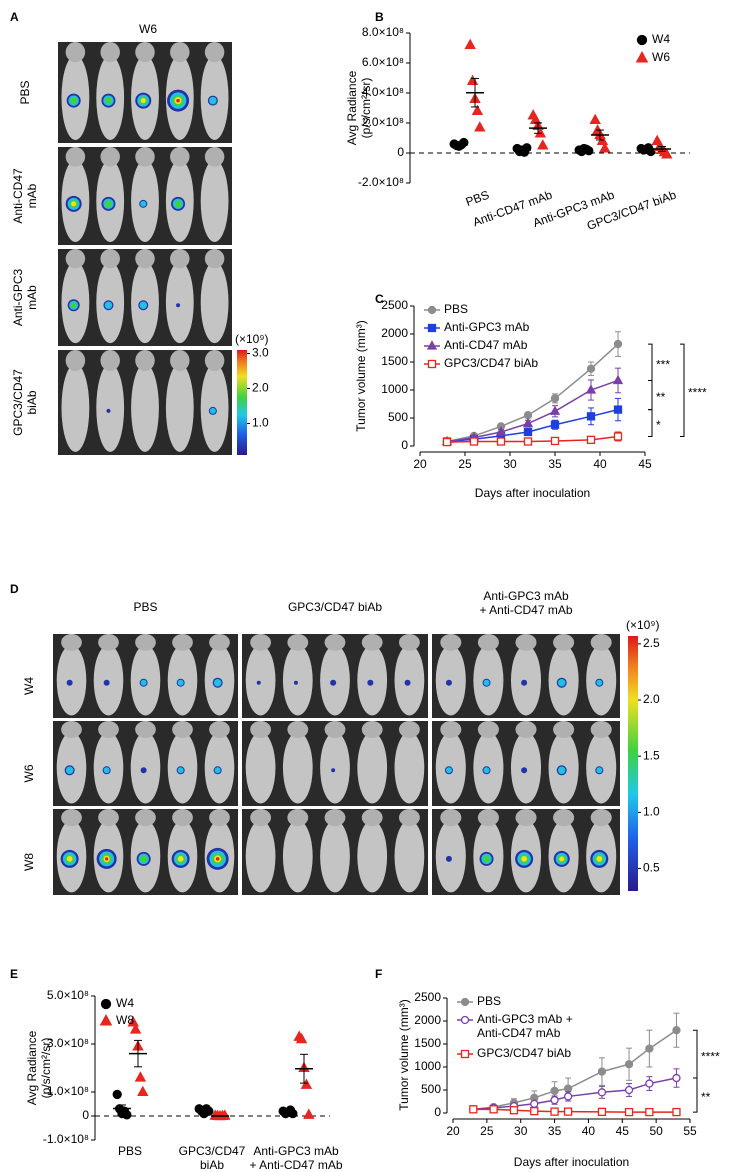  Describe the element at coordinates (394, 305) in the screenshot. I see `y-tick-label: 2500` at that location.